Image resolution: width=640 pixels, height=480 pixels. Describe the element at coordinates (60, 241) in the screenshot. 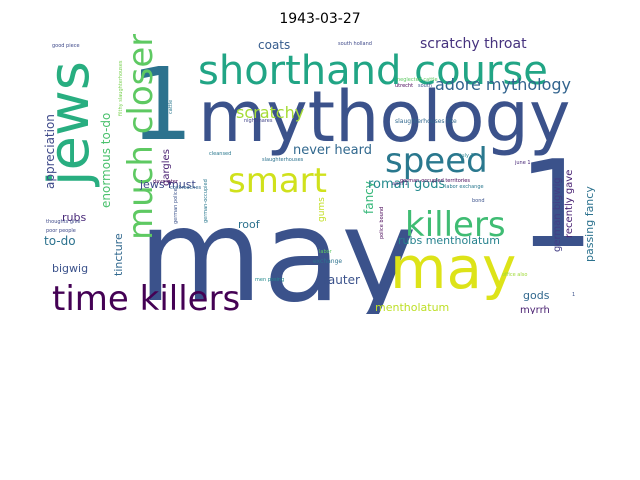

I see `cloud-word: to-do` at that location.